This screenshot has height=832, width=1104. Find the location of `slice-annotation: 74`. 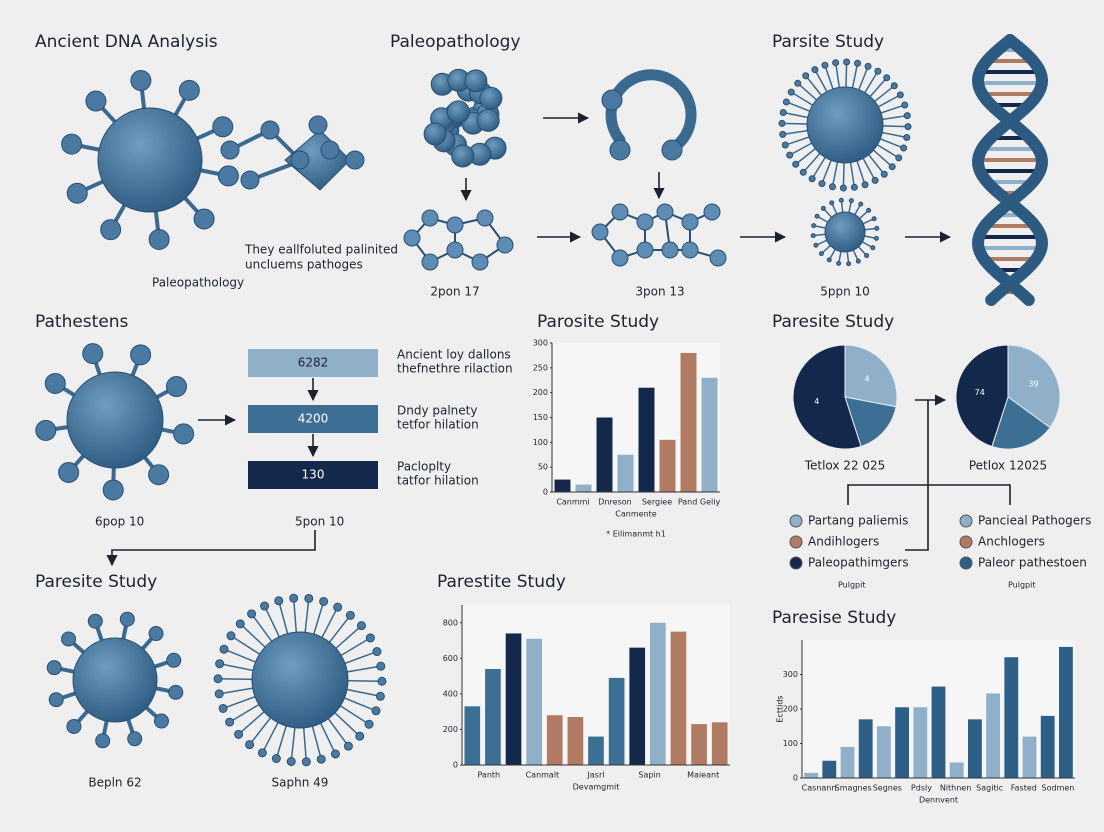

slice-annotation: 74 is located at coordinates (980, 392).